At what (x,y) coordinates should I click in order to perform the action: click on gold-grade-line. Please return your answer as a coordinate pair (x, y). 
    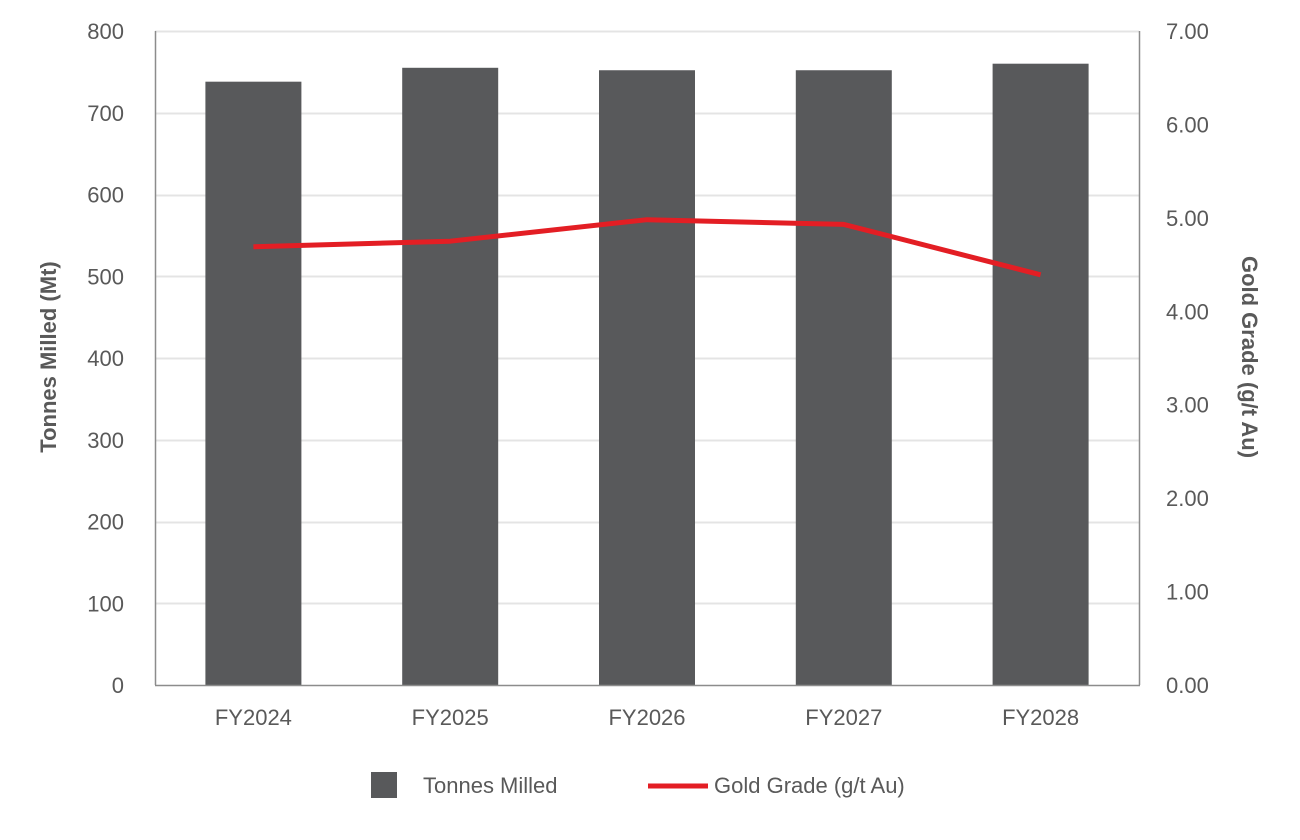
    Looking at the image, I should click on (647, 247).